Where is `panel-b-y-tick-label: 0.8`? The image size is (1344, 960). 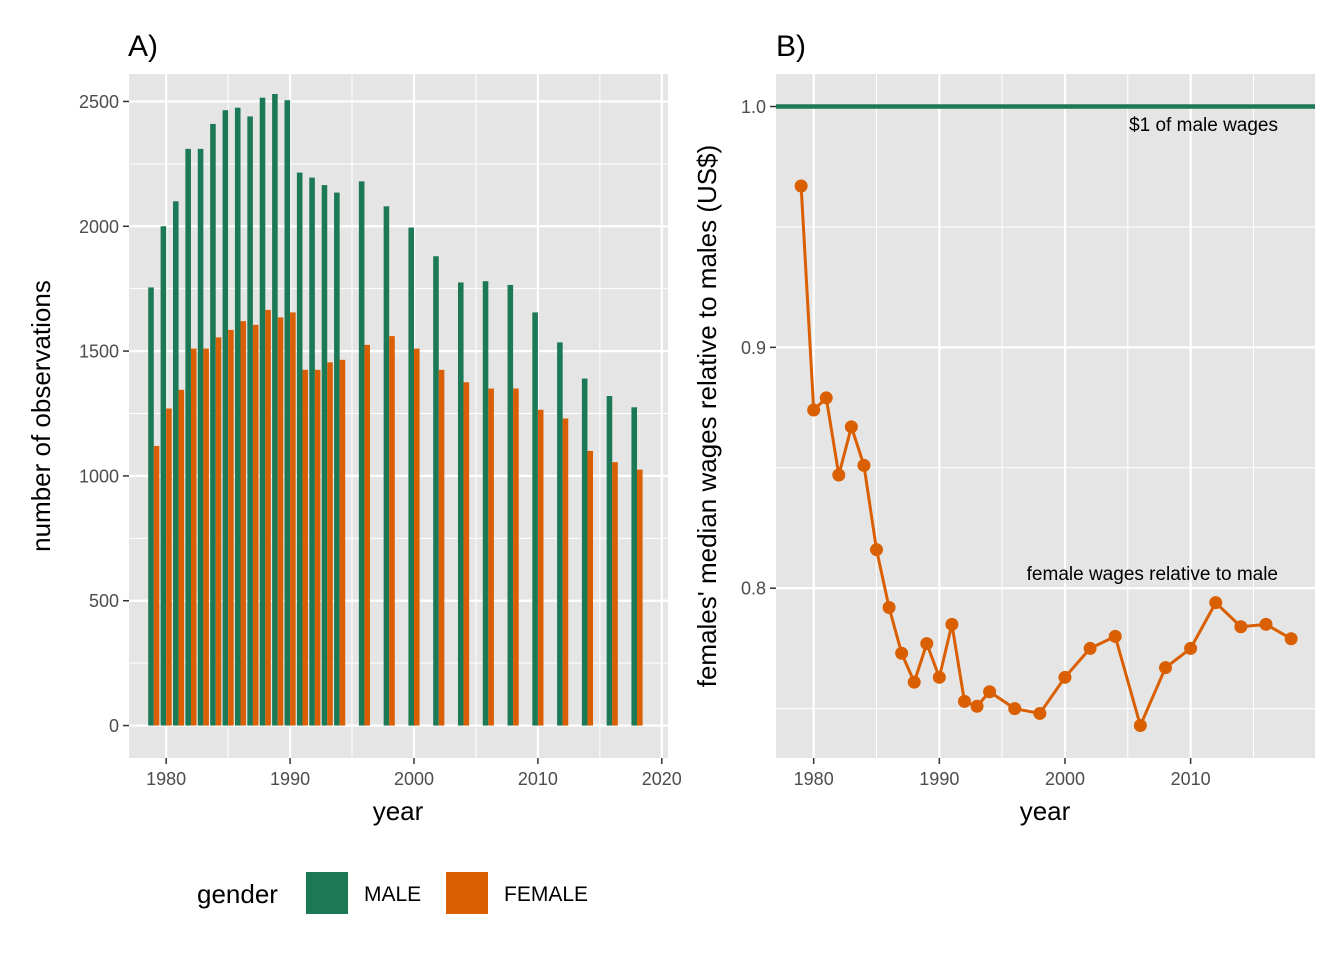 panel-b-y-tick-label: 0.8 is located at coordinates (753, 589).